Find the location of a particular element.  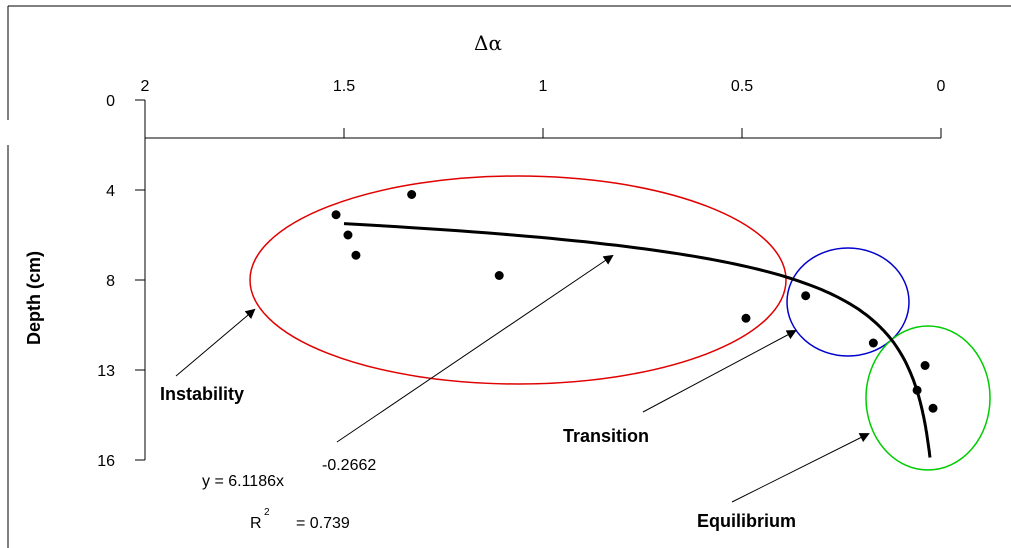

r2-value: = 0.739 is located at coordinates (323, 523).